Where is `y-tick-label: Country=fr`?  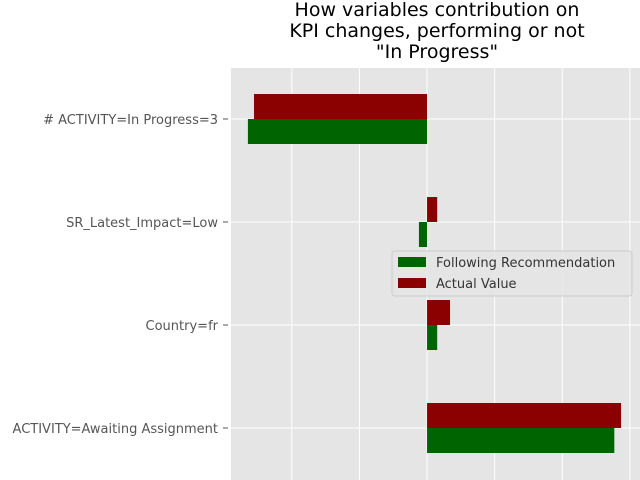 y-tick-label: Country=fr is located at coordinates (182, 326).